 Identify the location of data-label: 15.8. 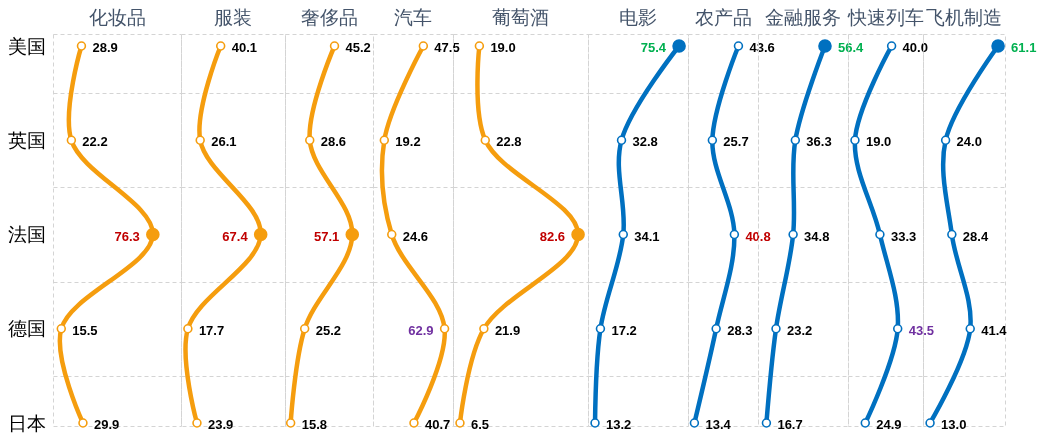
(314, 424).